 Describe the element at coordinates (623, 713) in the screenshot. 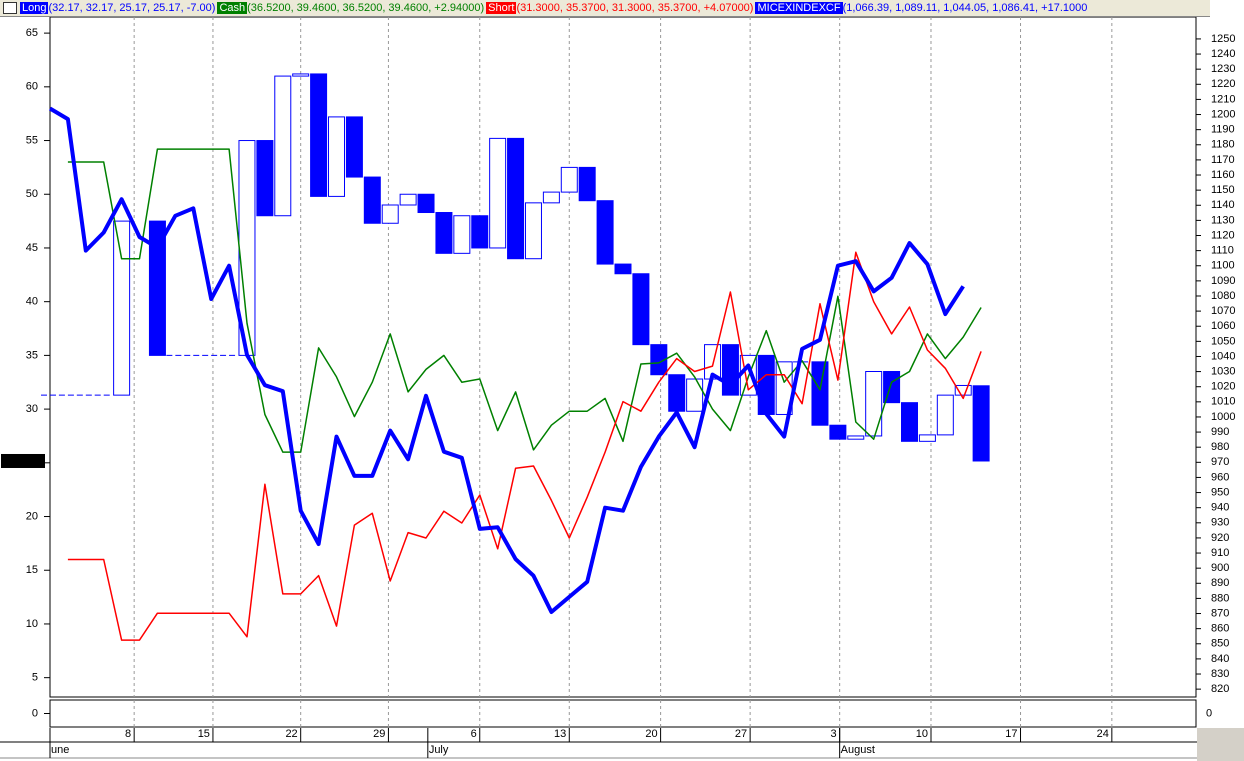

I see `lower-panel-frame` at that location.